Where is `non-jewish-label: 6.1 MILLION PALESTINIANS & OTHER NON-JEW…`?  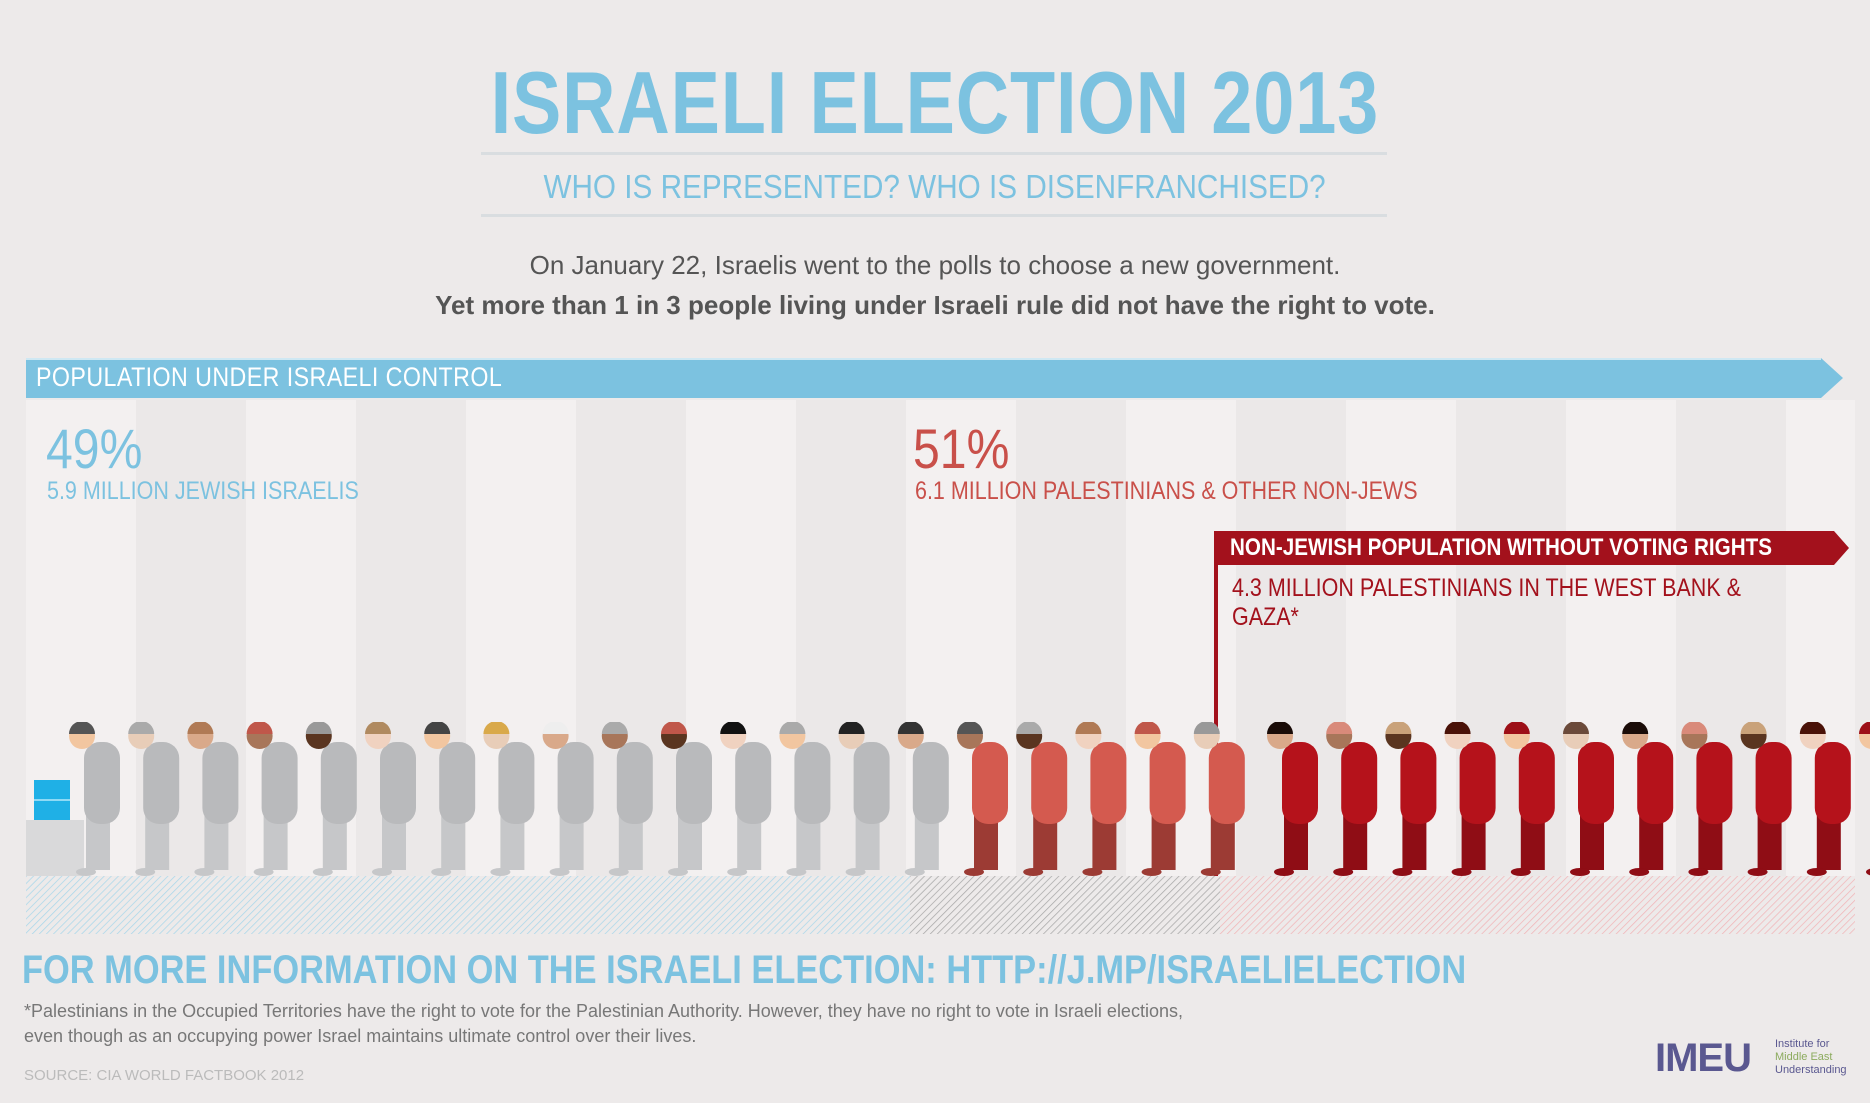
non-jewish-label: 6.1 MILLION PALESTINIANS & OTHER NON-JEW… is located at coordinates (1166, 491).